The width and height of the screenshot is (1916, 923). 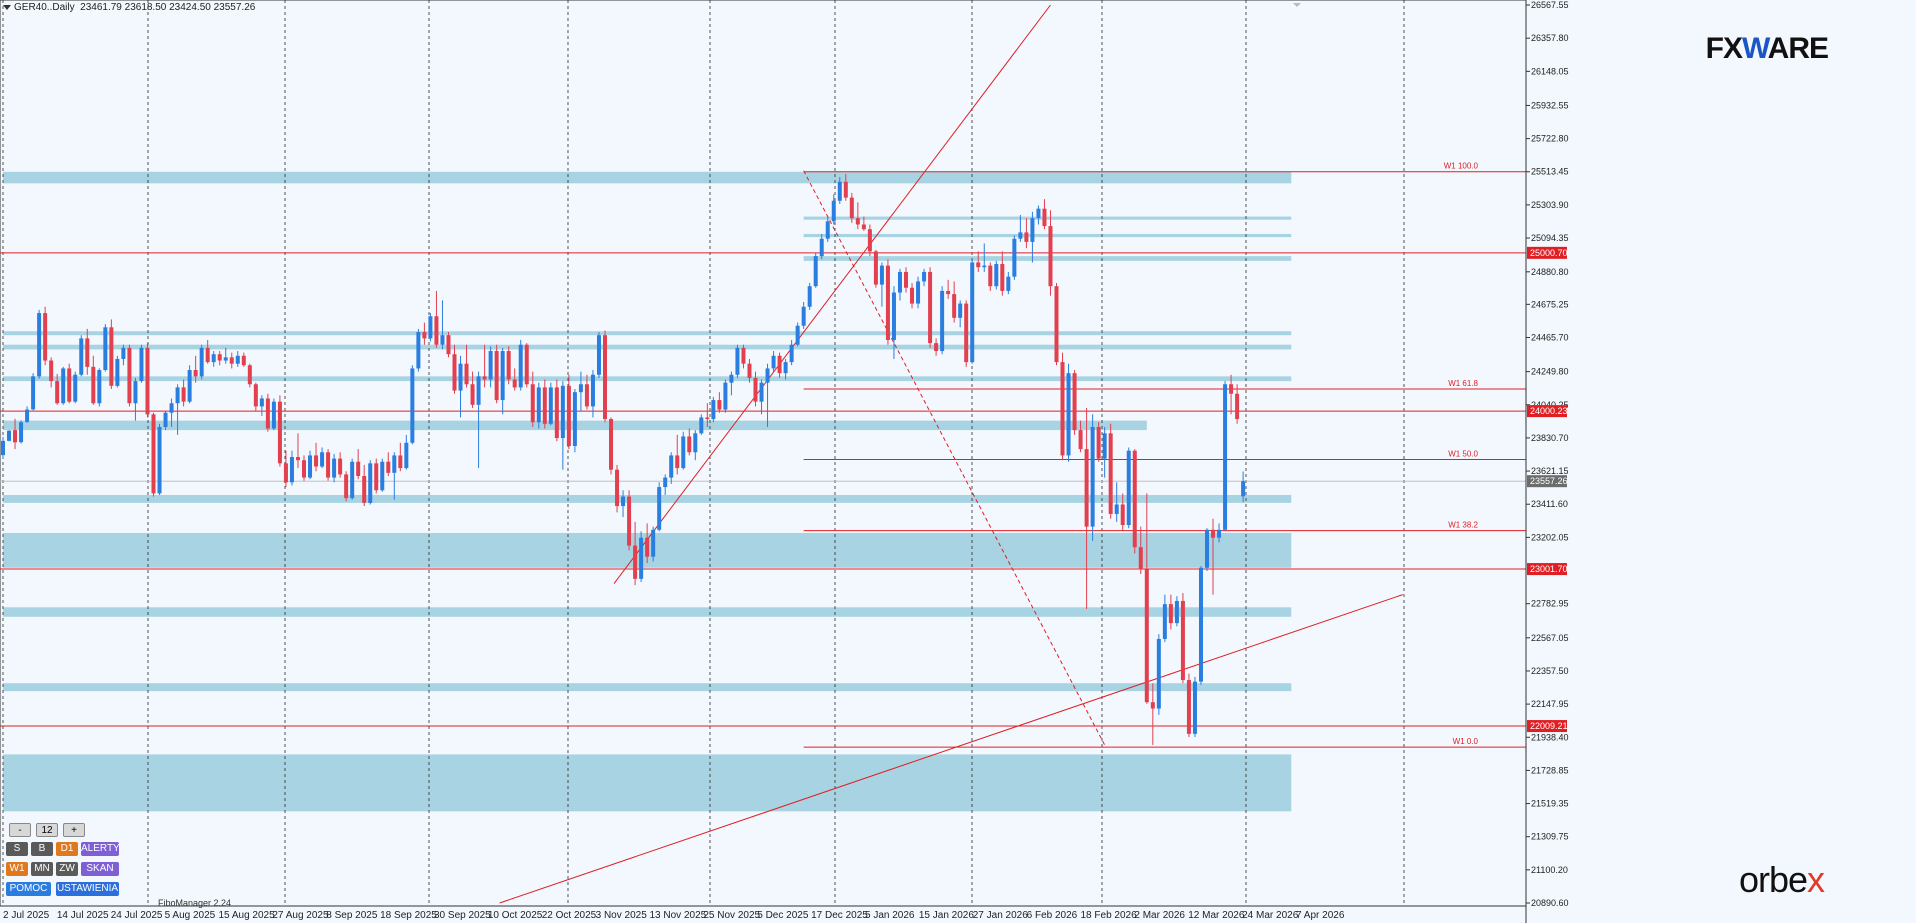 What do you see at coordinates (1550, 337) in the screenshot?
I see `price-tick-label: 24465.70` at bounding box center [1550, 337].